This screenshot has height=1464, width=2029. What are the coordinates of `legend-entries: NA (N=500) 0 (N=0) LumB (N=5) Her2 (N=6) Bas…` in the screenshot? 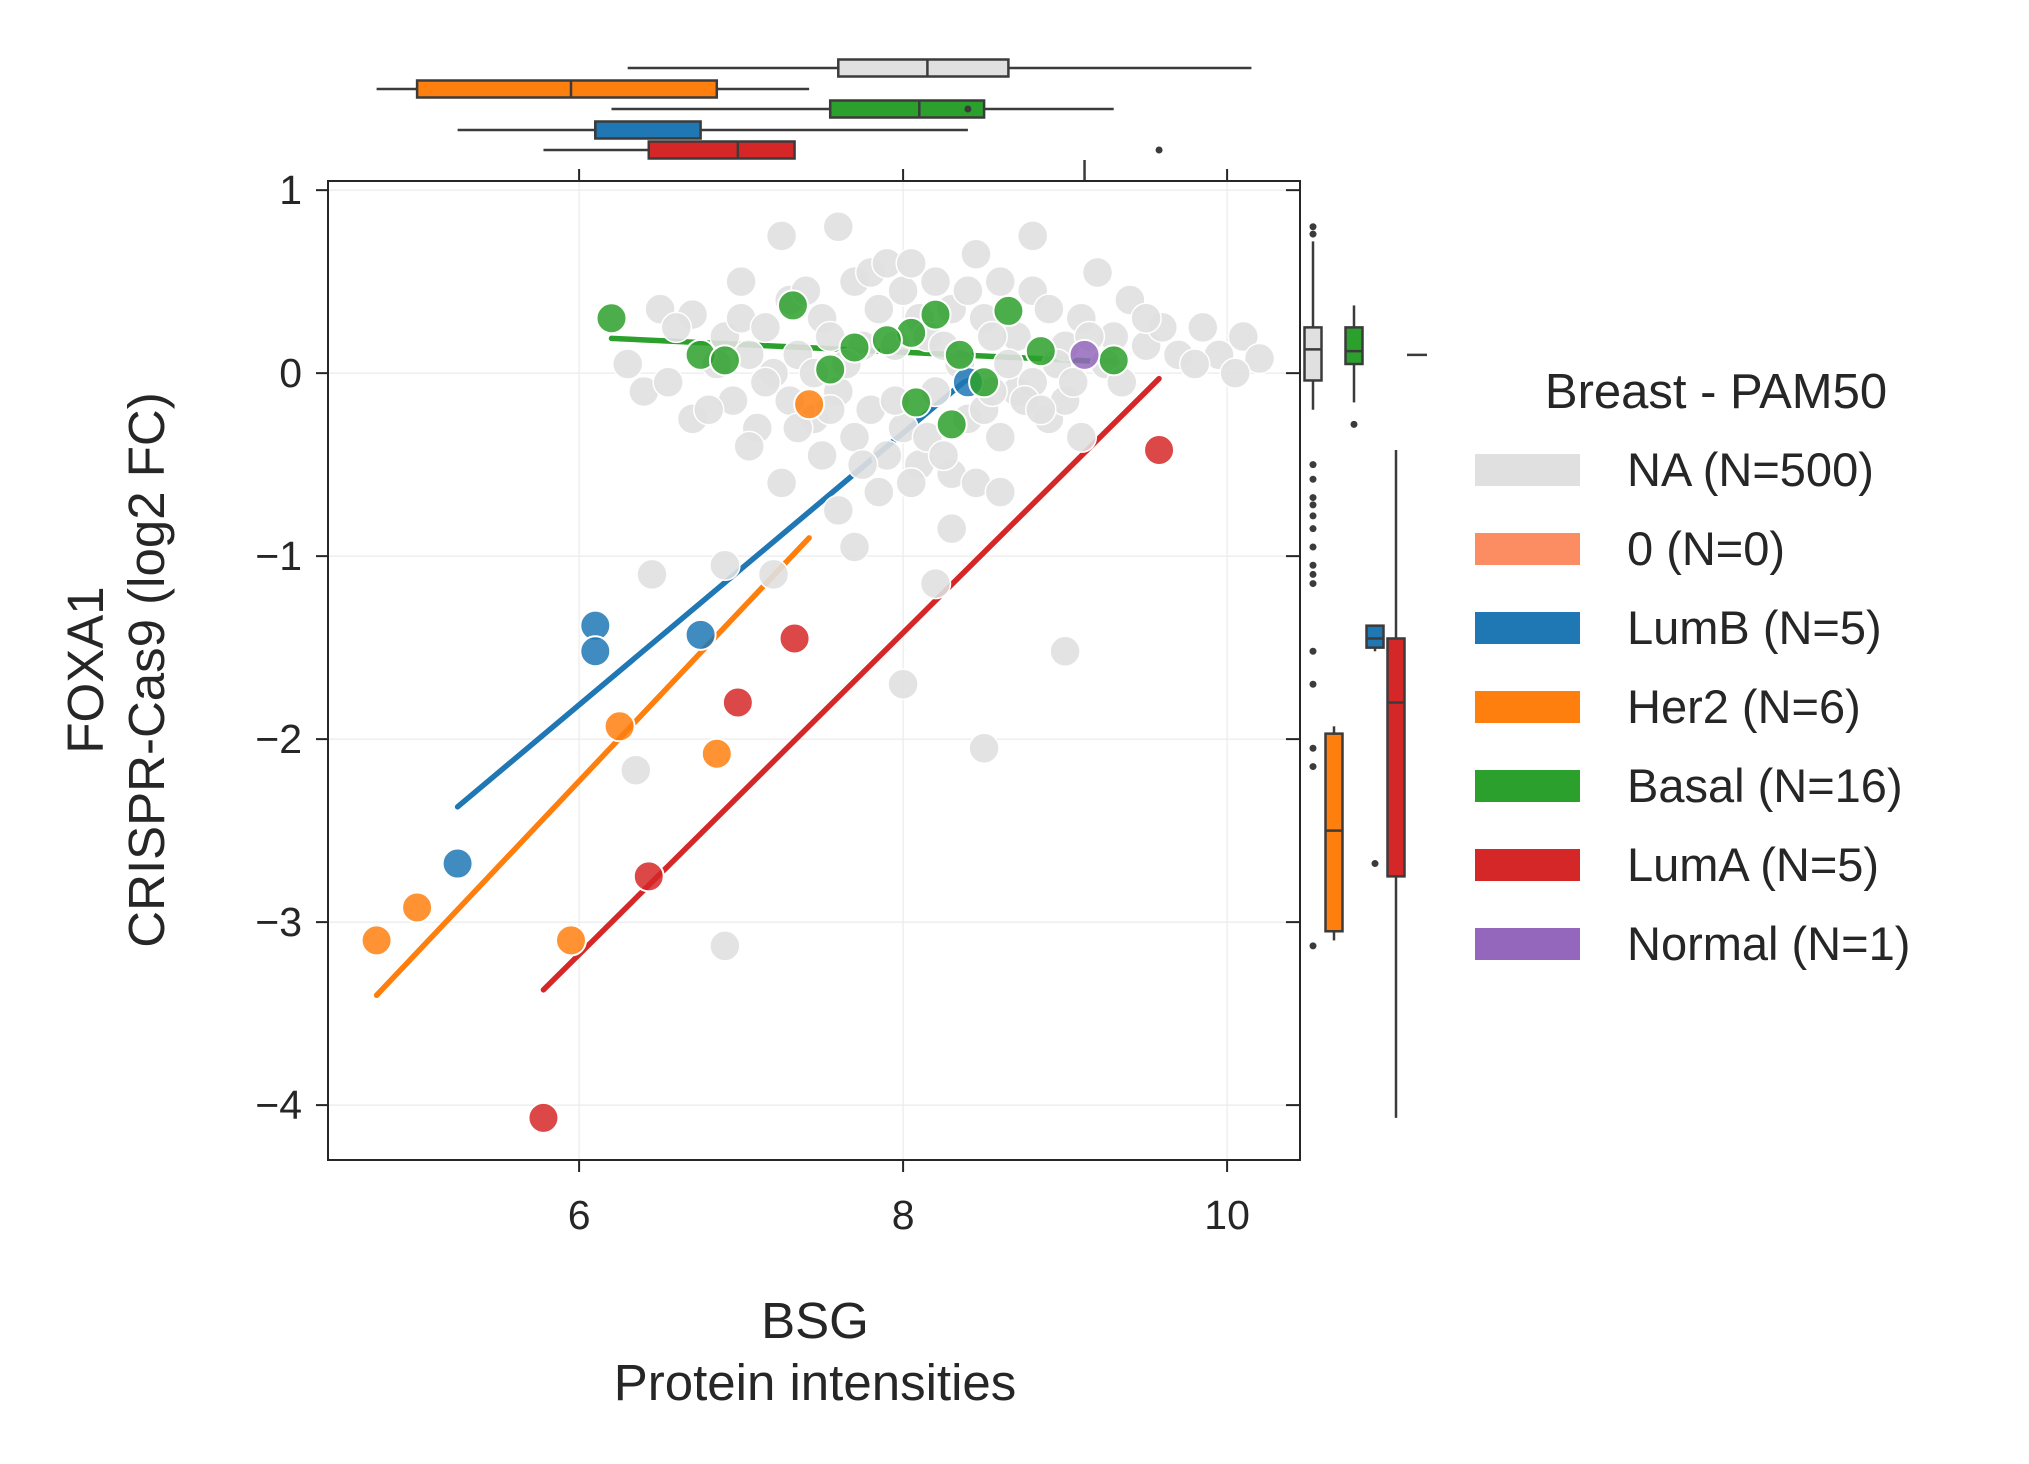 It's located at (1692, 706).